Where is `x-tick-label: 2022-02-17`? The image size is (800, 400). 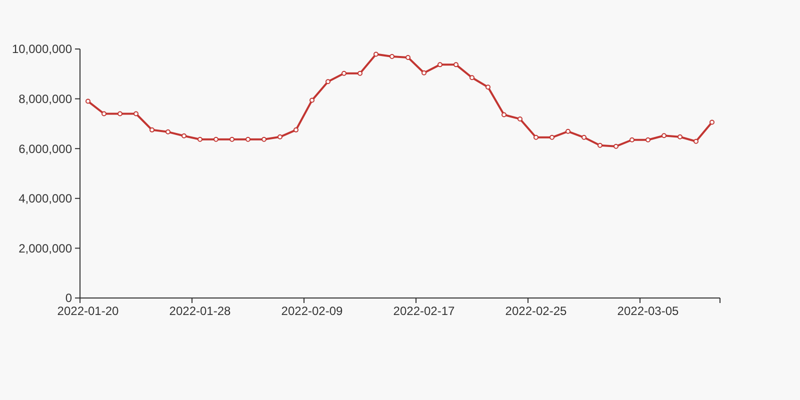
x-tick-label: 2022-02-17 is located at coordinates (424, 311).